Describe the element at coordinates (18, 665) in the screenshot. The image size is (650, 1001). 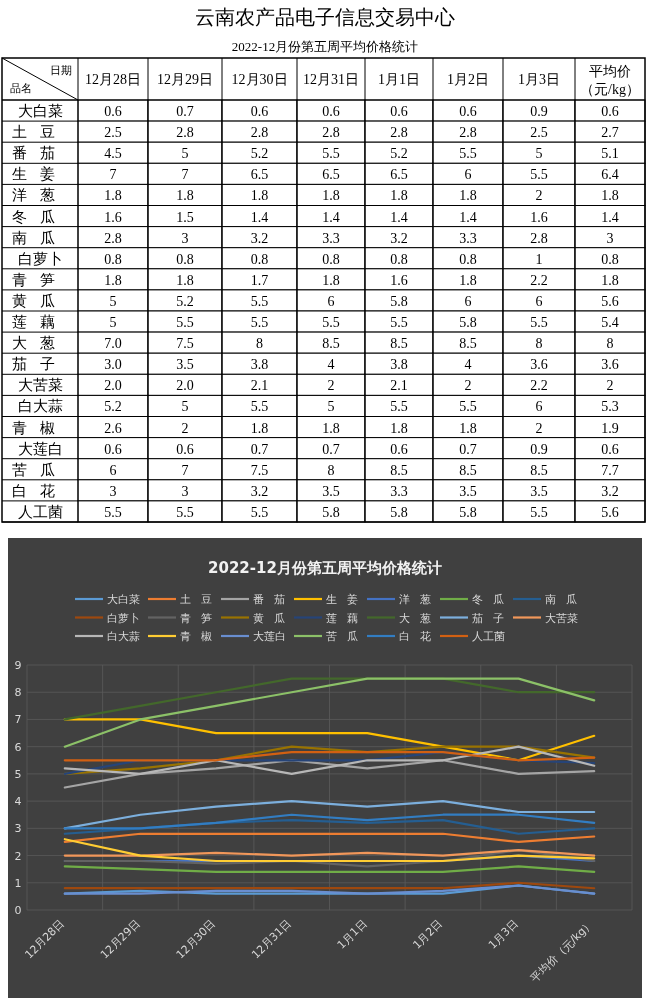
I see `y-tick-label: 9` at that location.